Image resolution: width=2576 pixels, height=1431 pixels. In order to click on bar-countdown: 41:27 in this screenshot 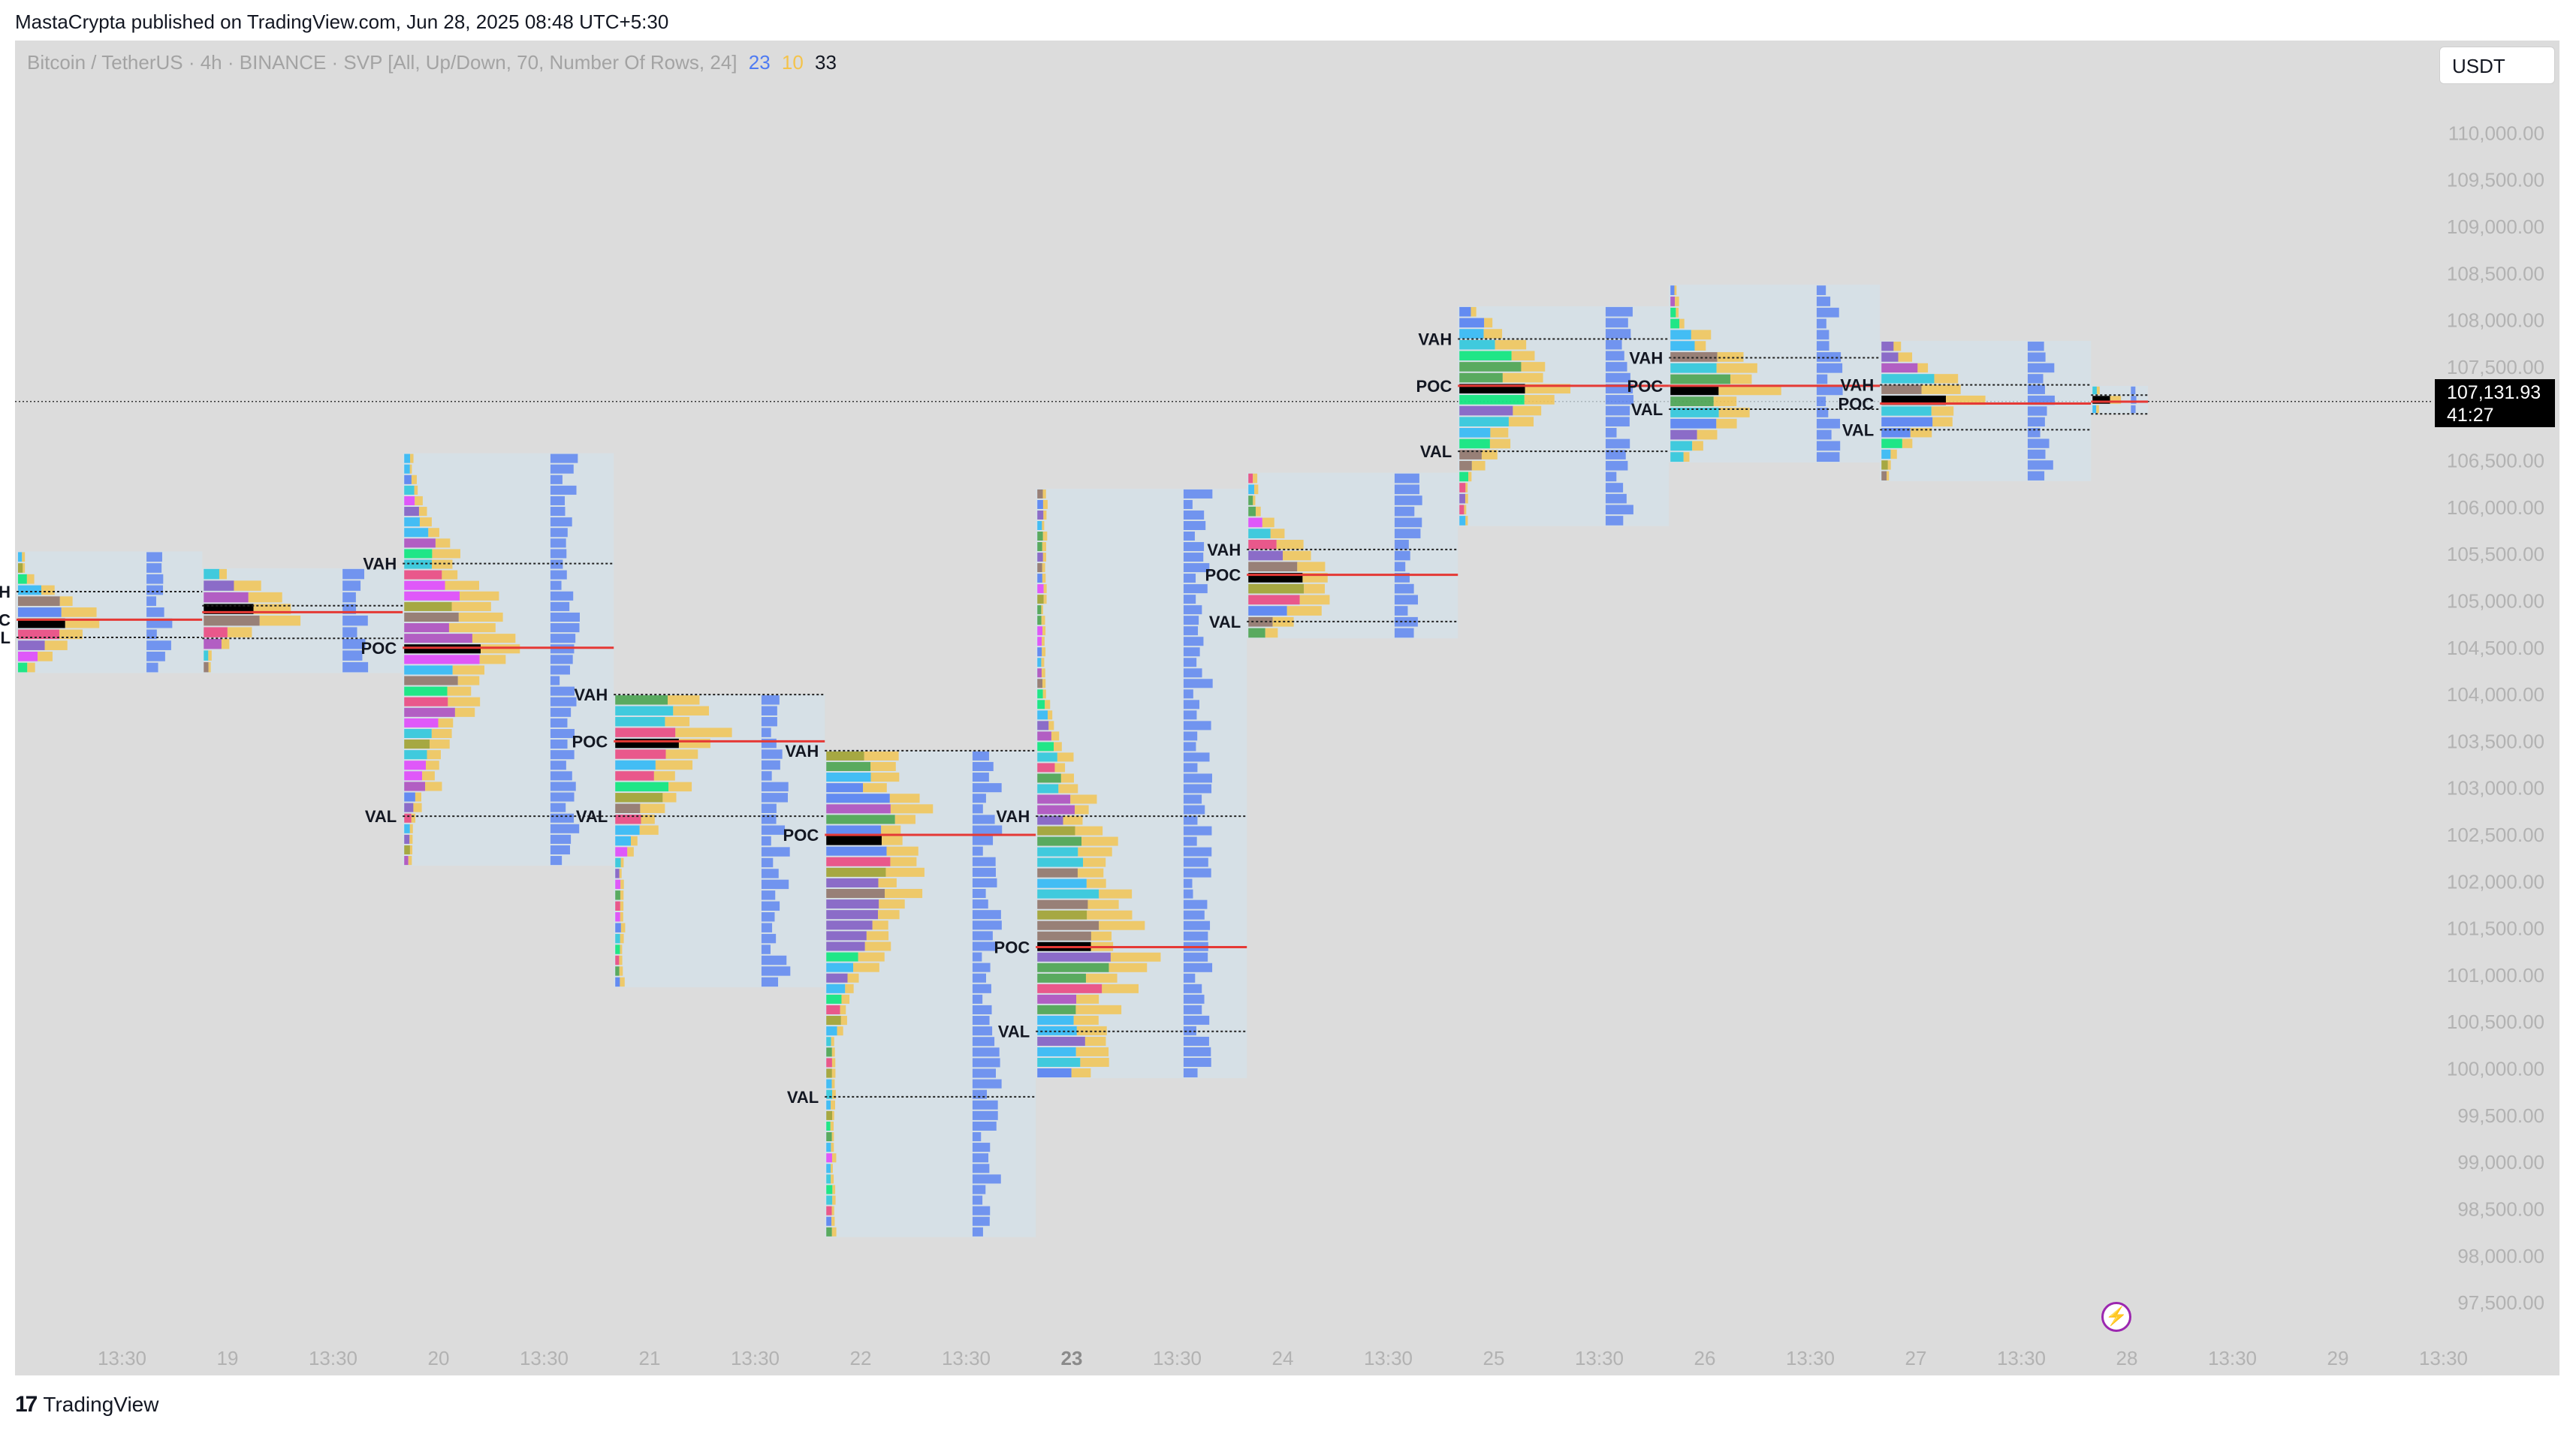, I will do `click(2470, 415)`.